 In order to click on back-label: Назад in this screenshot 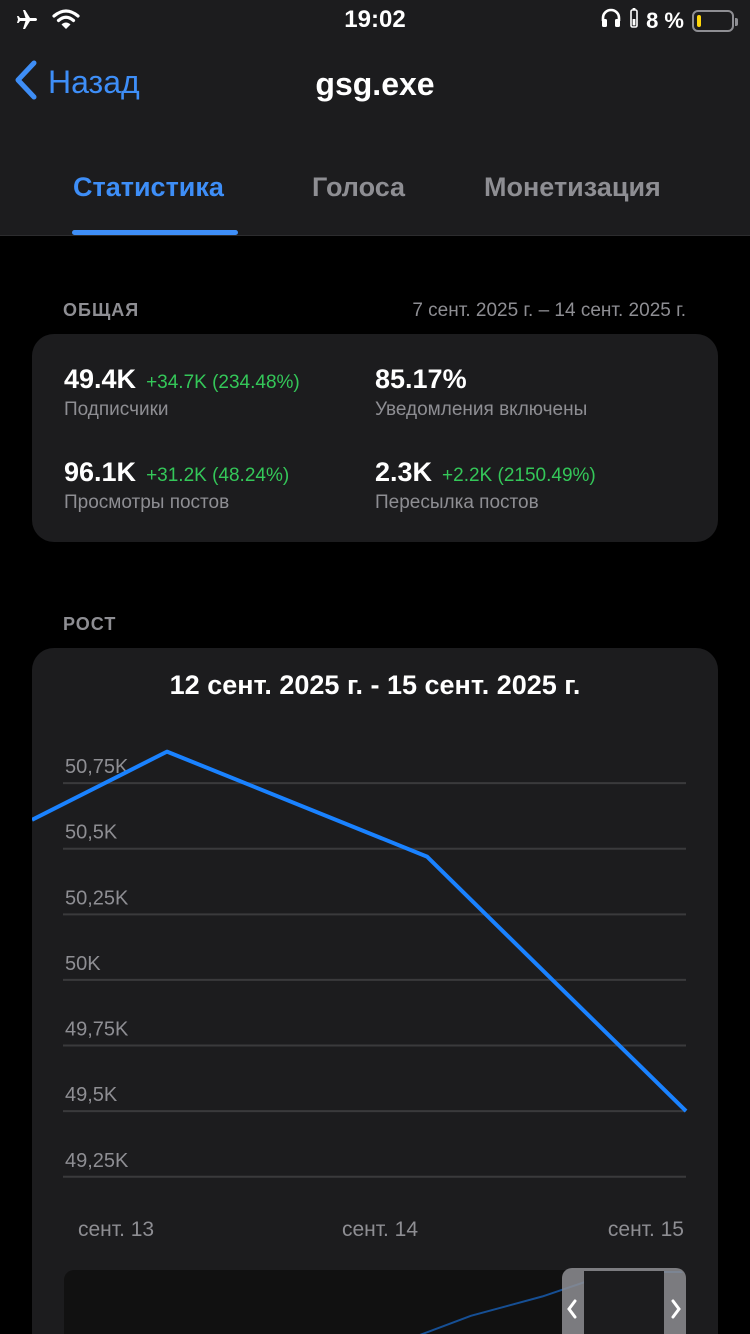, I will do `click(94, 82)`.